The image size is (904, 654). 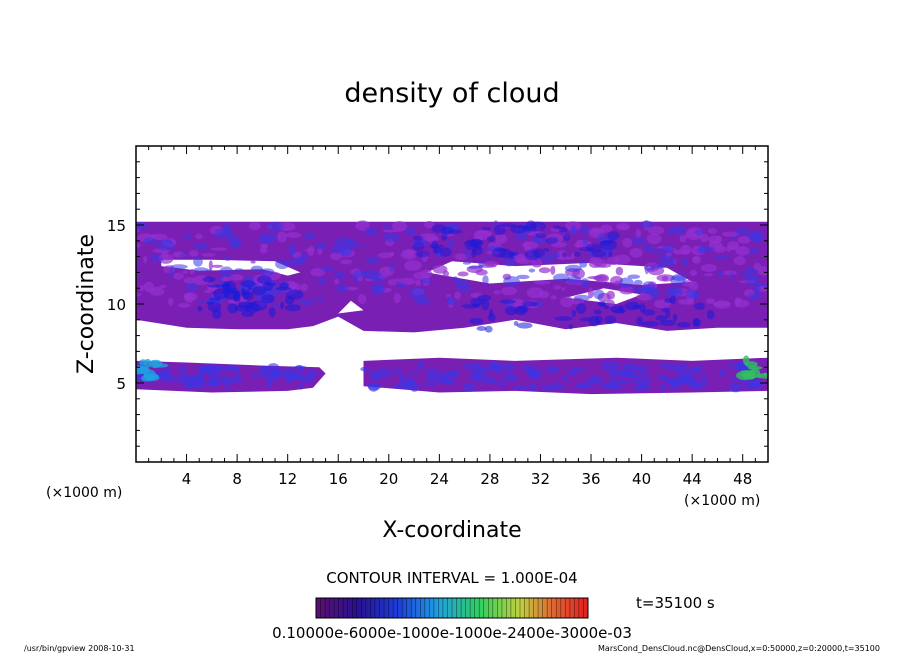 I want to click on cloud-gap, so click(x=351, y=307).